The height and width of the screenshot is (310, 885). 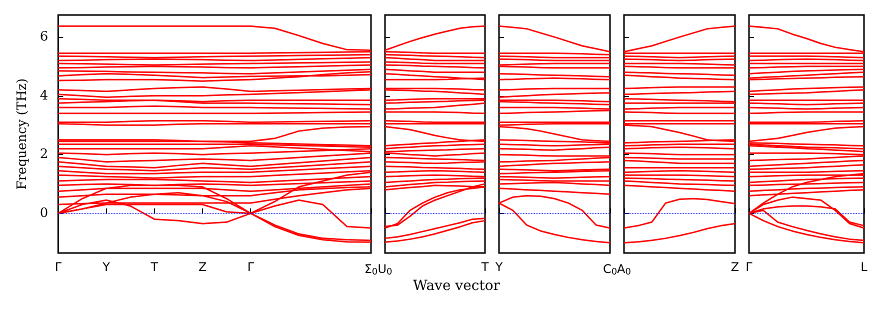 What do you see at coordinates (44, 213) in the screenshot?
I see `y-tick-label: 0` at bounding box center [44, 213].